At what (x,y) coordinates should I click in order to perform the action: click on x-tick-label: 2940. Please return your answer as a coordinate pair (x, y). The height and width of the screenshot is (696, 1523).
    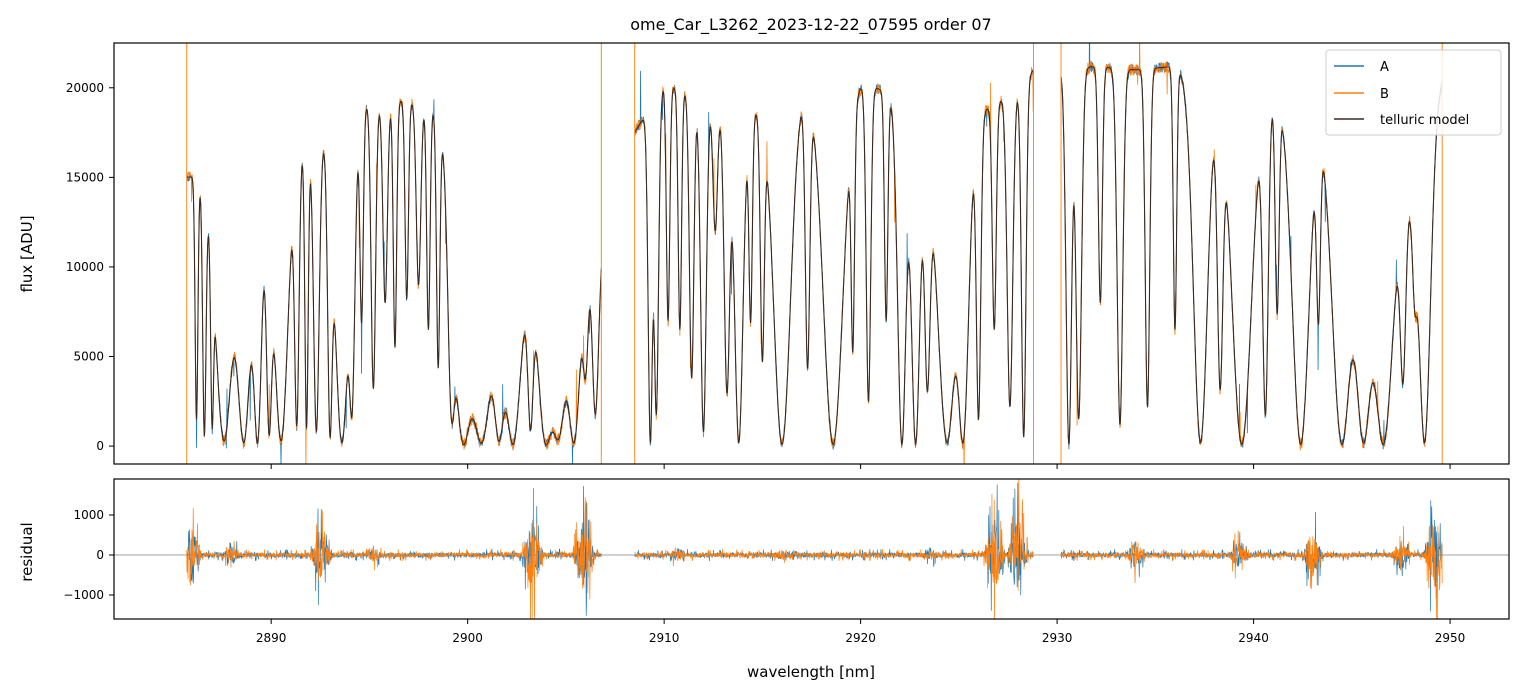
    Looking at the image, I should click on (1253, 638).